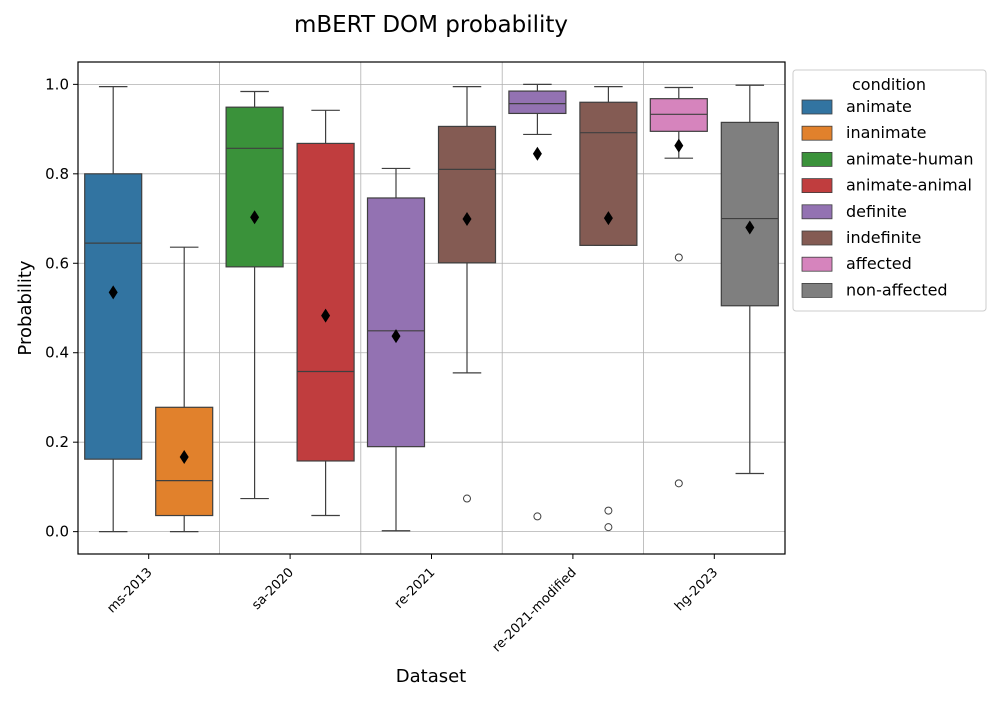  I want to click on x-tick-label: hg-2023, so click(696, 589).